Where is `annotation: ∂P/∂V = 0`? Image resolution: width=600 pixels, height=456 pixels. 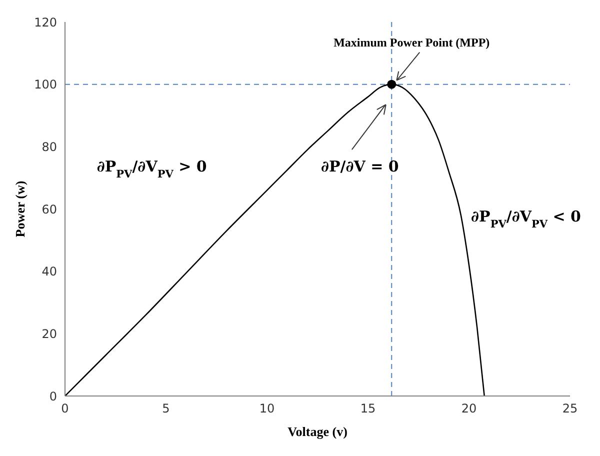
annotation: ∂P/∂V = 0 is located at coordinates (359, 167).